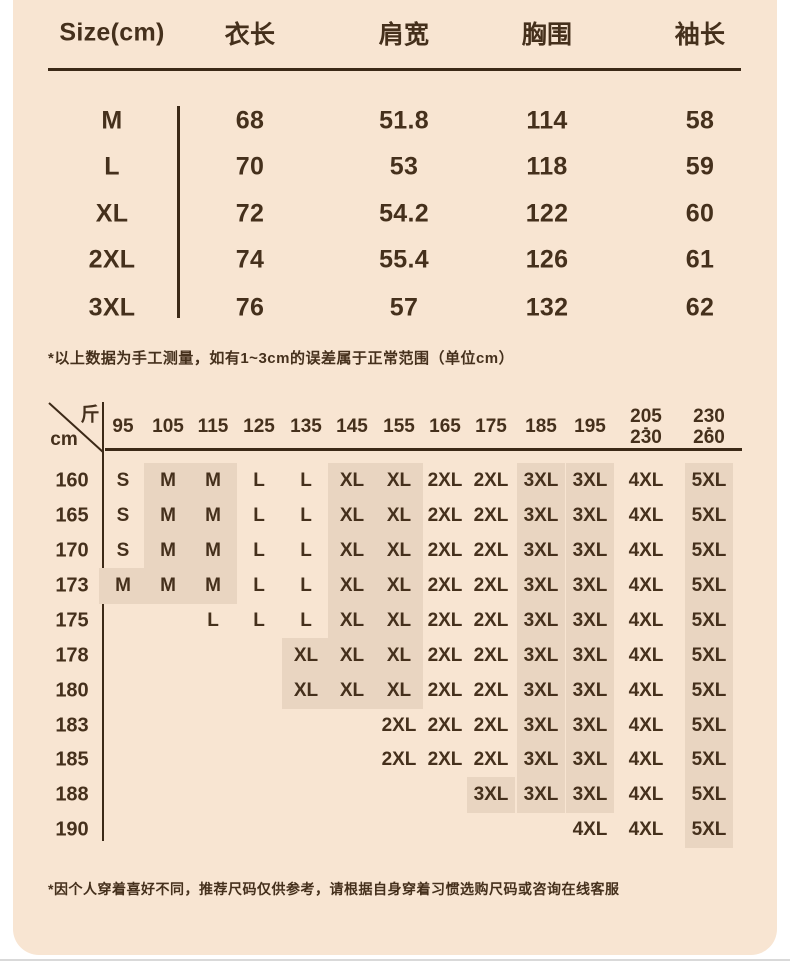  I want to click on reco-table-height-label: 188, so click(72, 794).